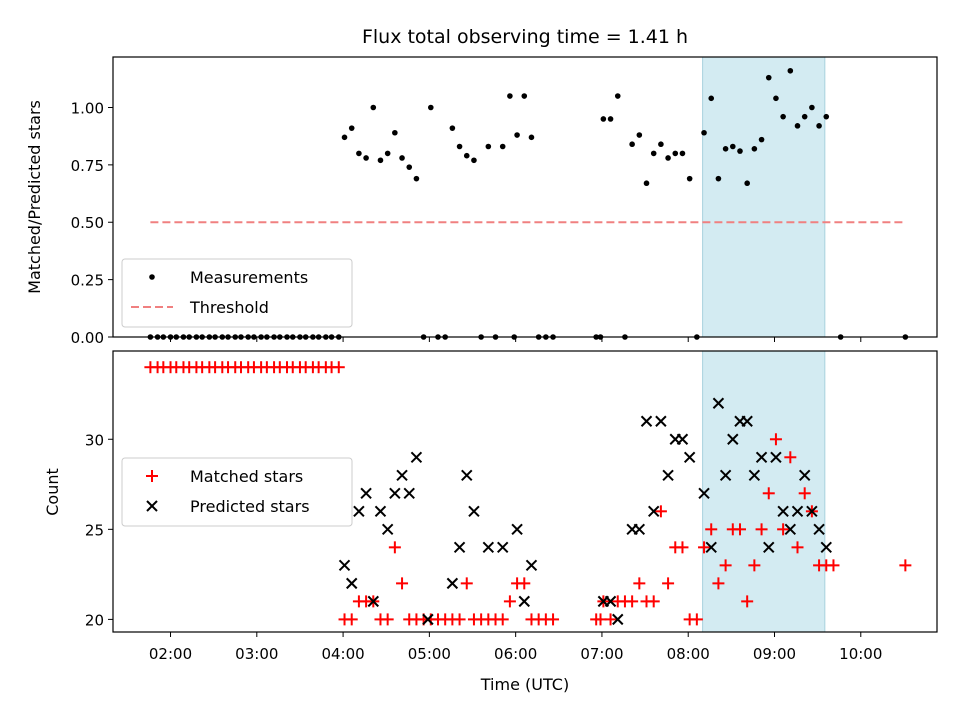 The image size is (960, 720). Describe the element at coordinates (524, 684) in the screenshot. I see `bottom-x-axis-label: Time (UTC)` at that location.